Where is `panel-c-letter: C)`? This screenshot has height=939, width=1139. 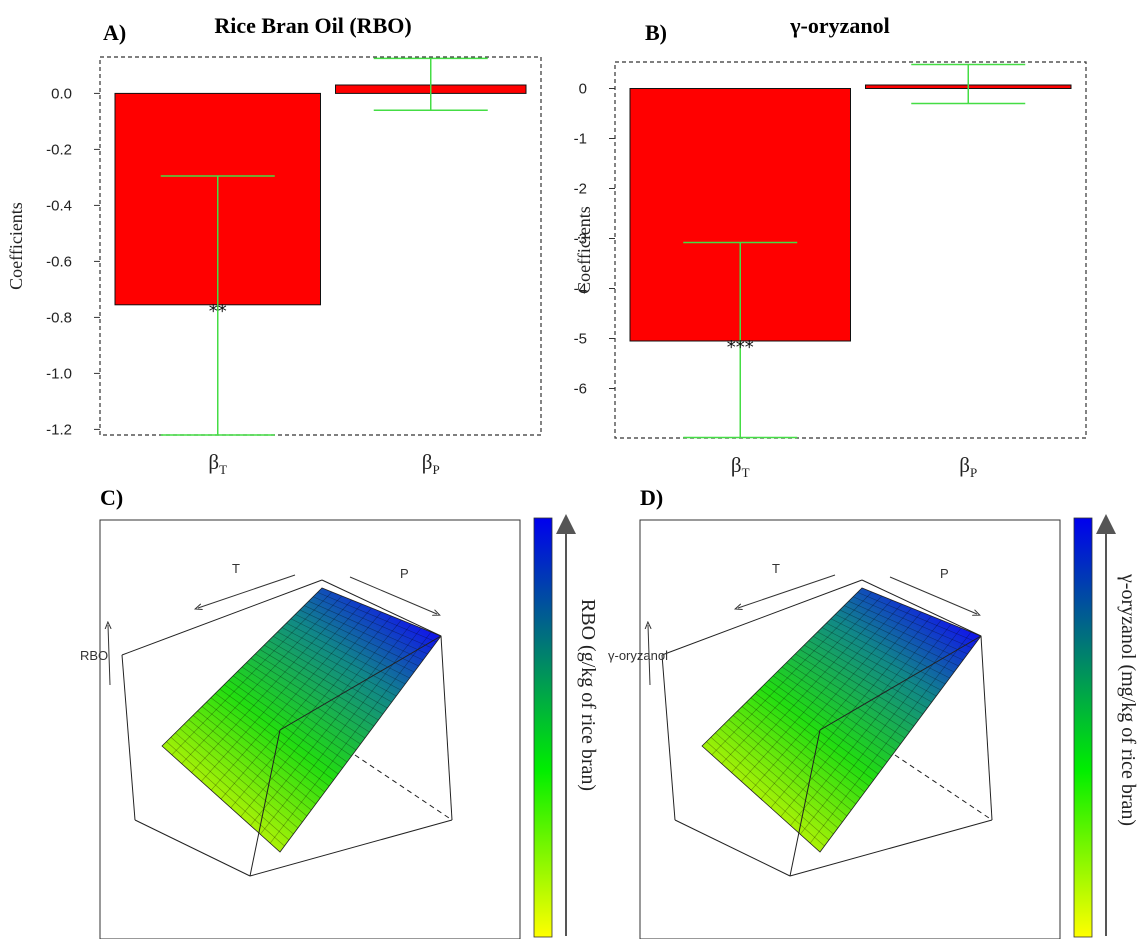
panel-c-letter: C) is located at coordinates (111, 497).